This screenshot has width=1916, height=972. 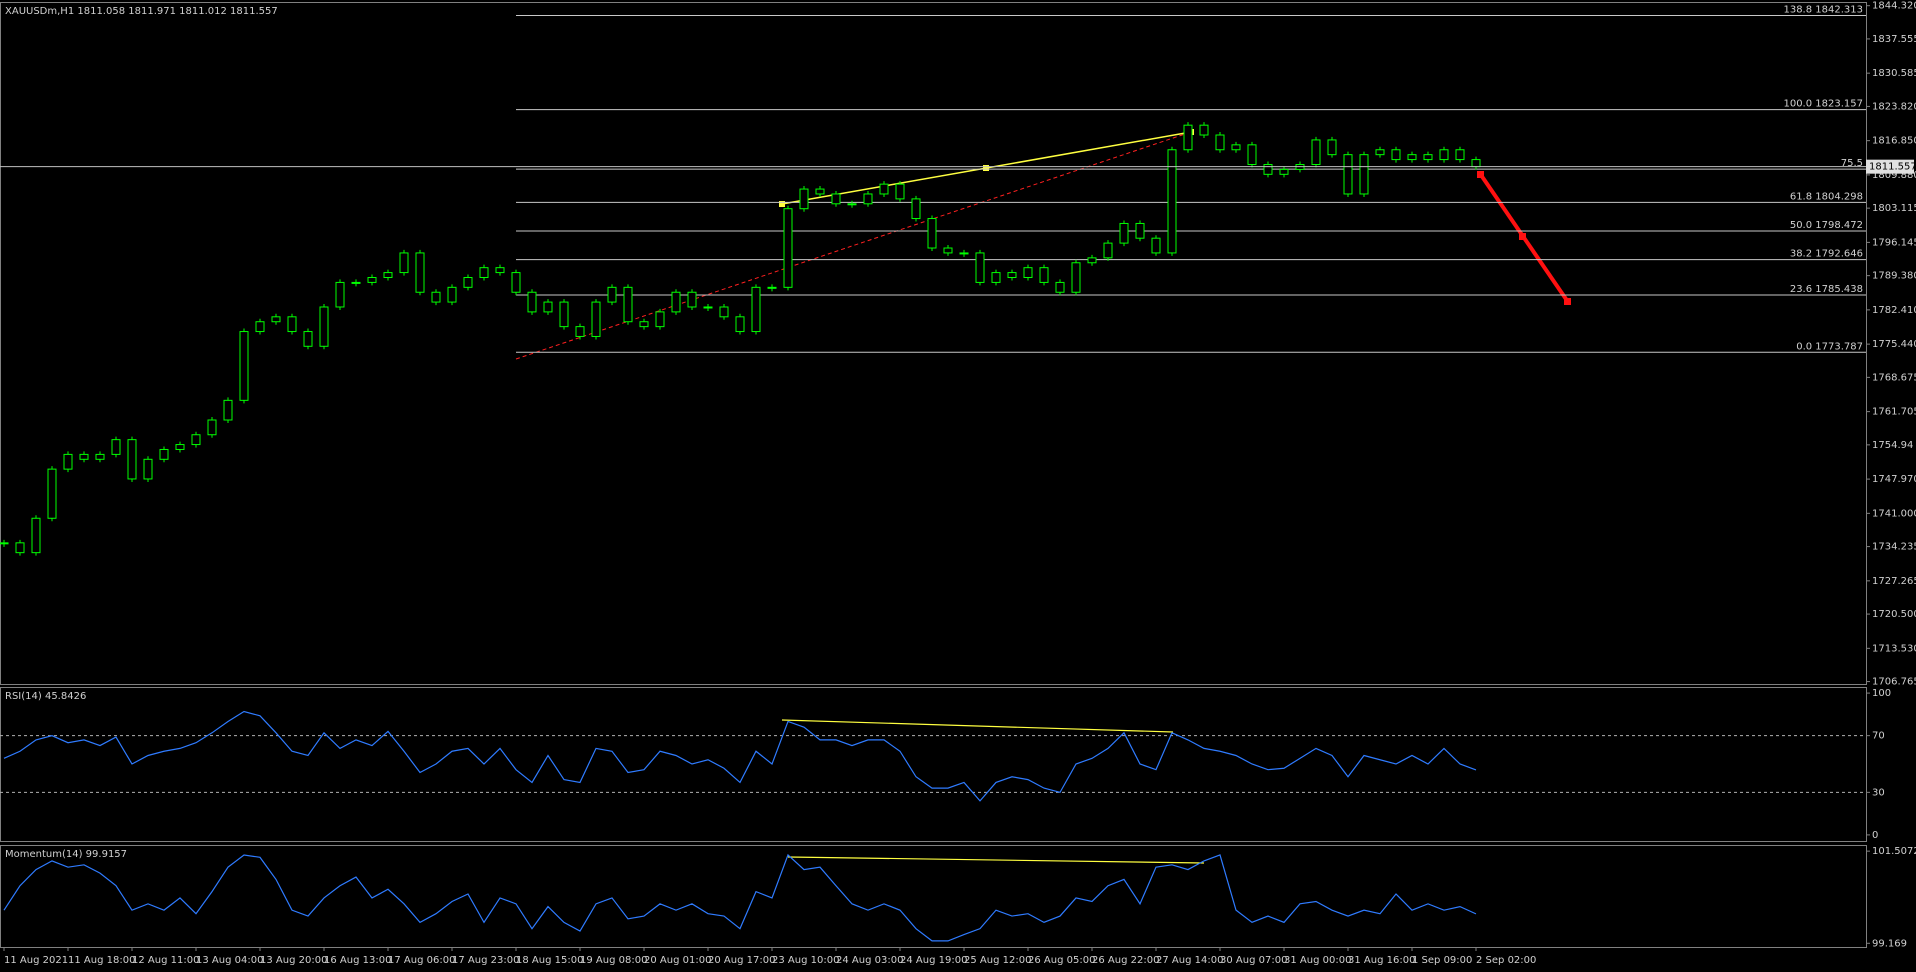 What do you see at coordinates (677, 960) in the screenshot?
I see `x-tick-label: 20 Aug 01:00` at bounding box center [677, 960].